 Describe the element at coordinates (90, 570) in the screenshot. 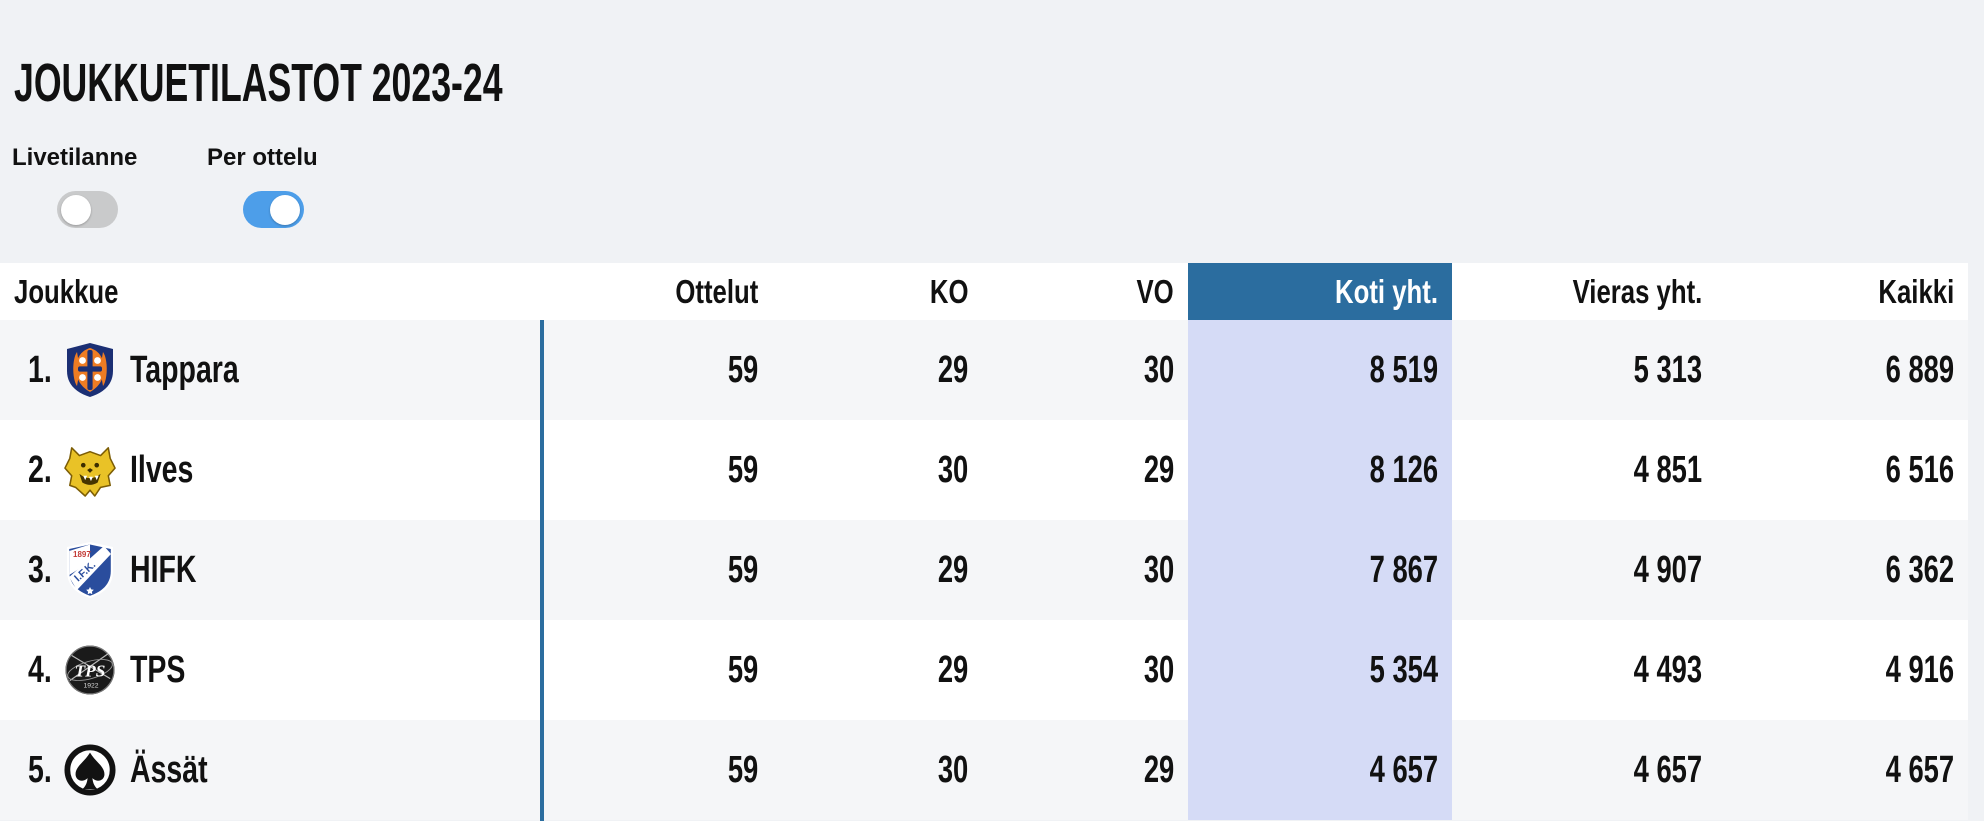

I see `hifk-logo: 1897 I.F.K.` at that location.